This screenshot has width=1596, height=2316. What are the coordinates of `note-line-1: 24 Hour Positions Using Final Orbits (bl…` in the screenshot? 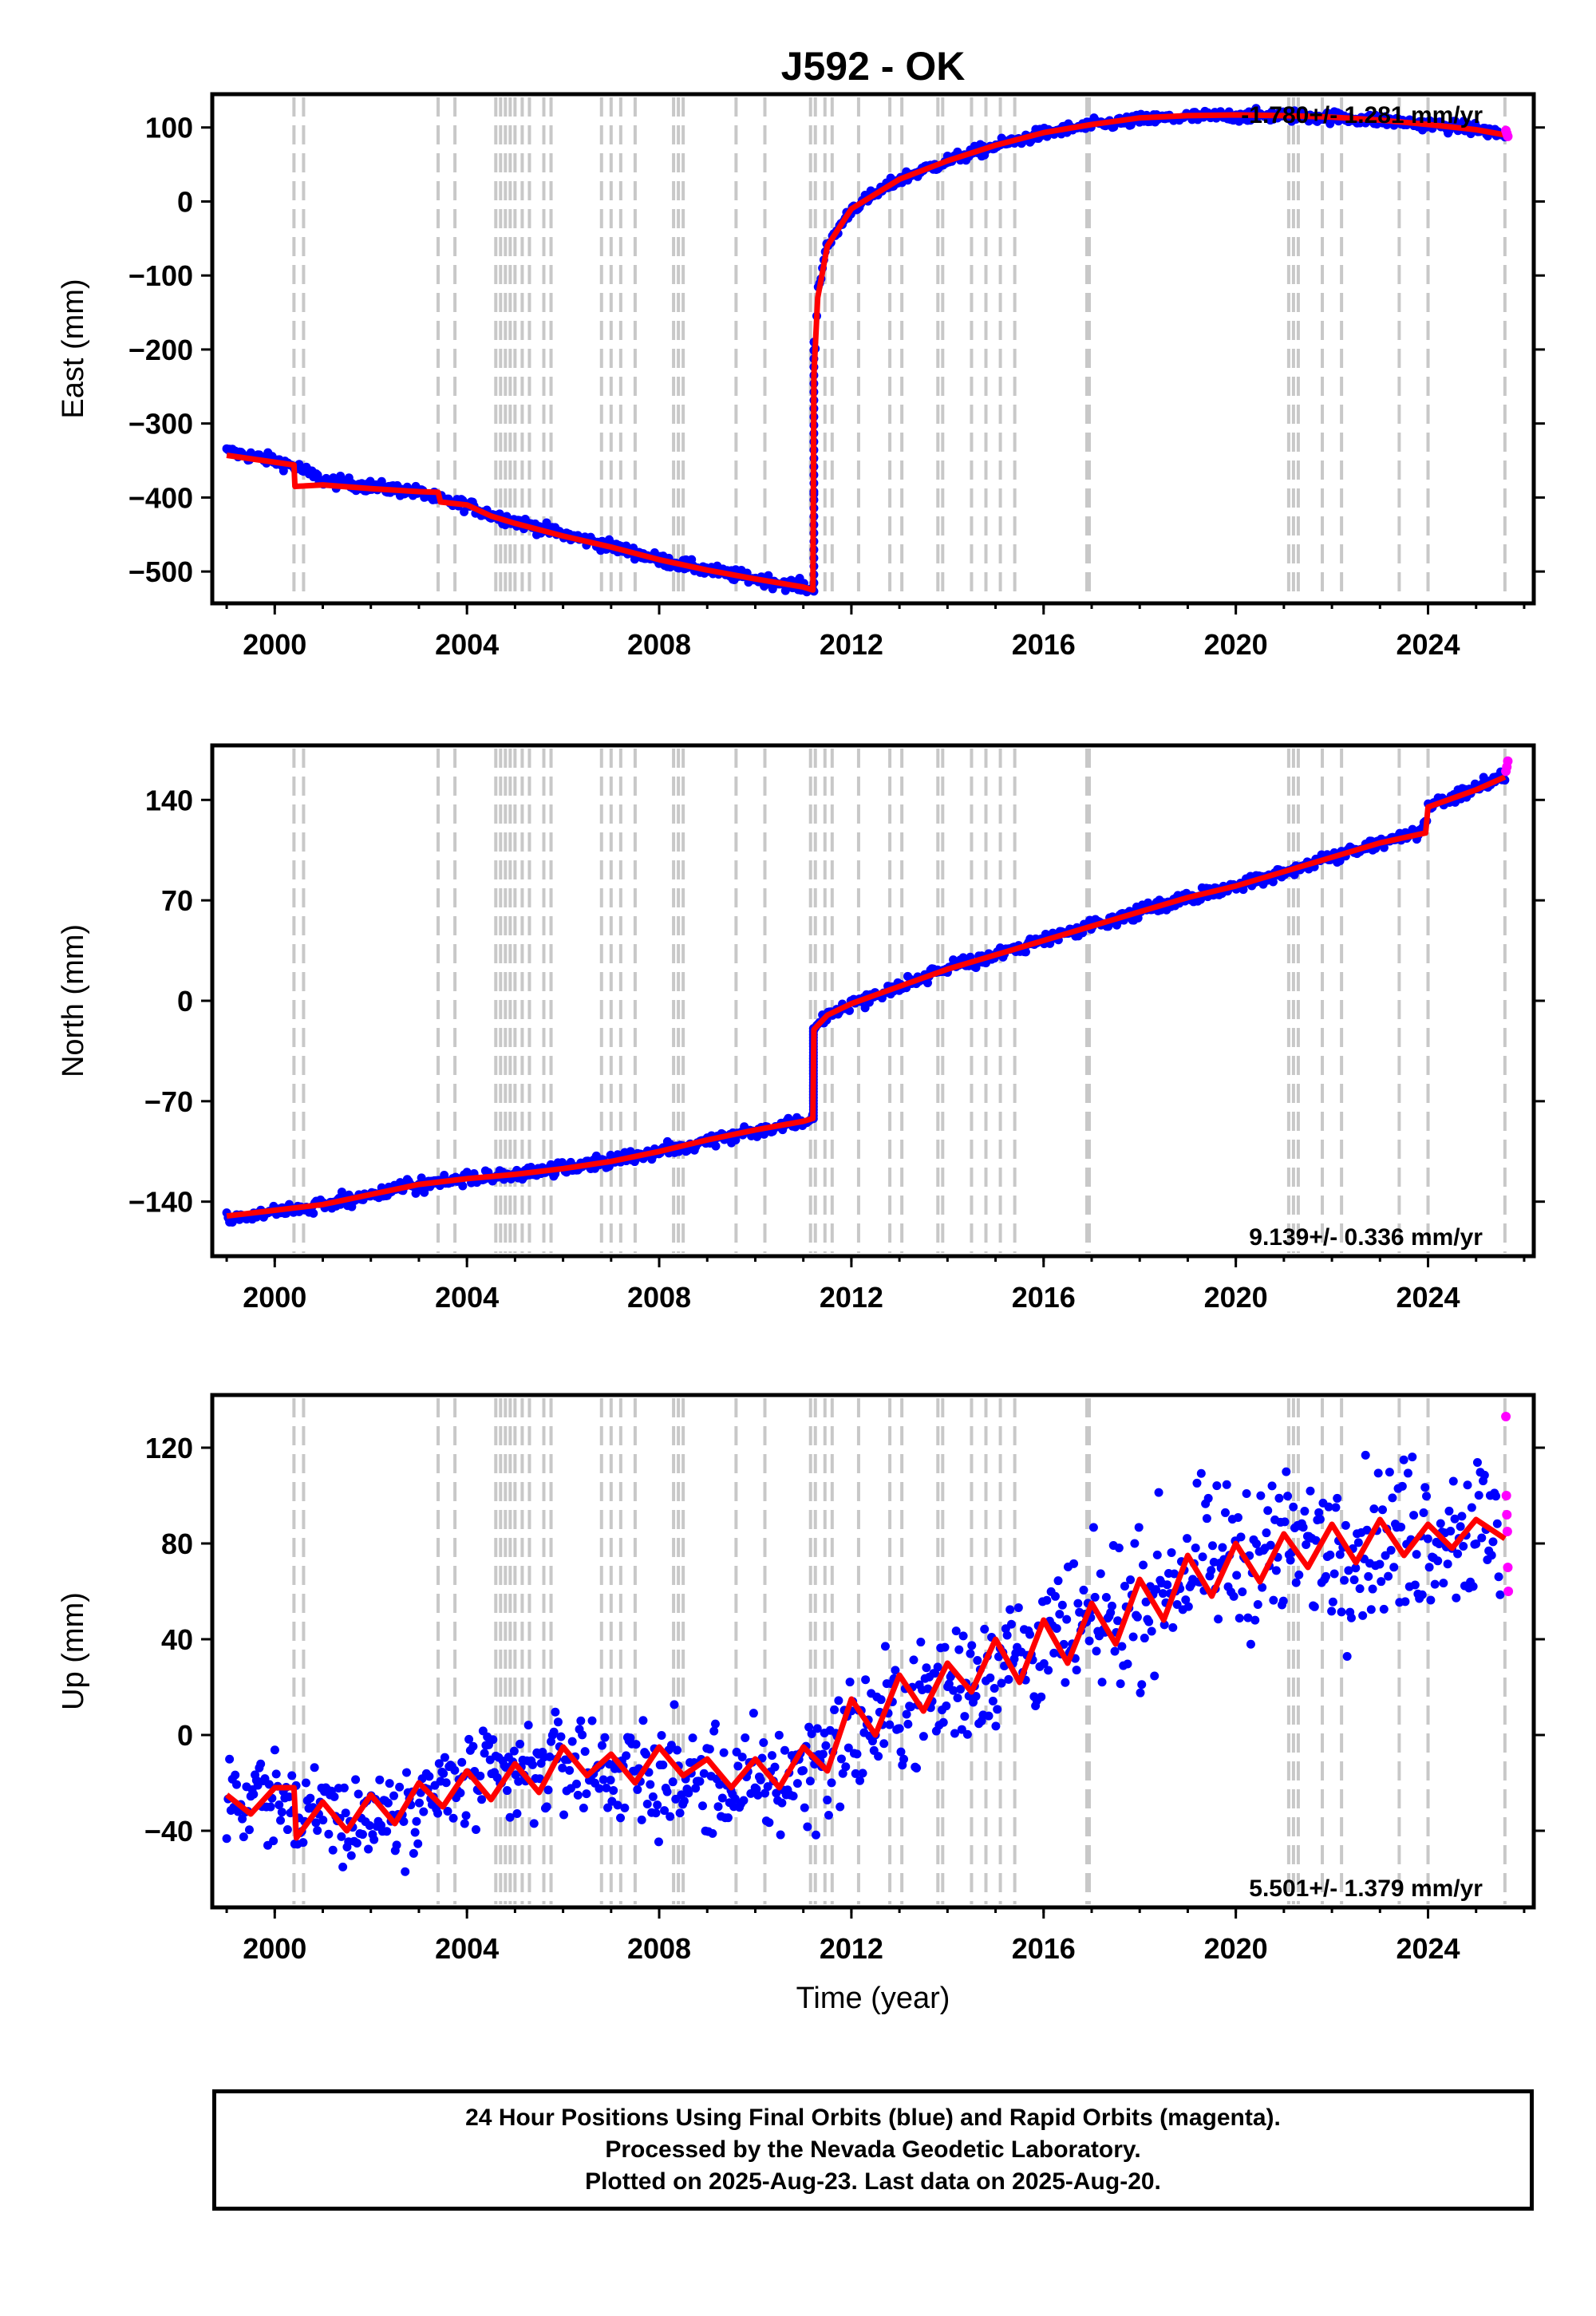 It's located at (873, 2118).